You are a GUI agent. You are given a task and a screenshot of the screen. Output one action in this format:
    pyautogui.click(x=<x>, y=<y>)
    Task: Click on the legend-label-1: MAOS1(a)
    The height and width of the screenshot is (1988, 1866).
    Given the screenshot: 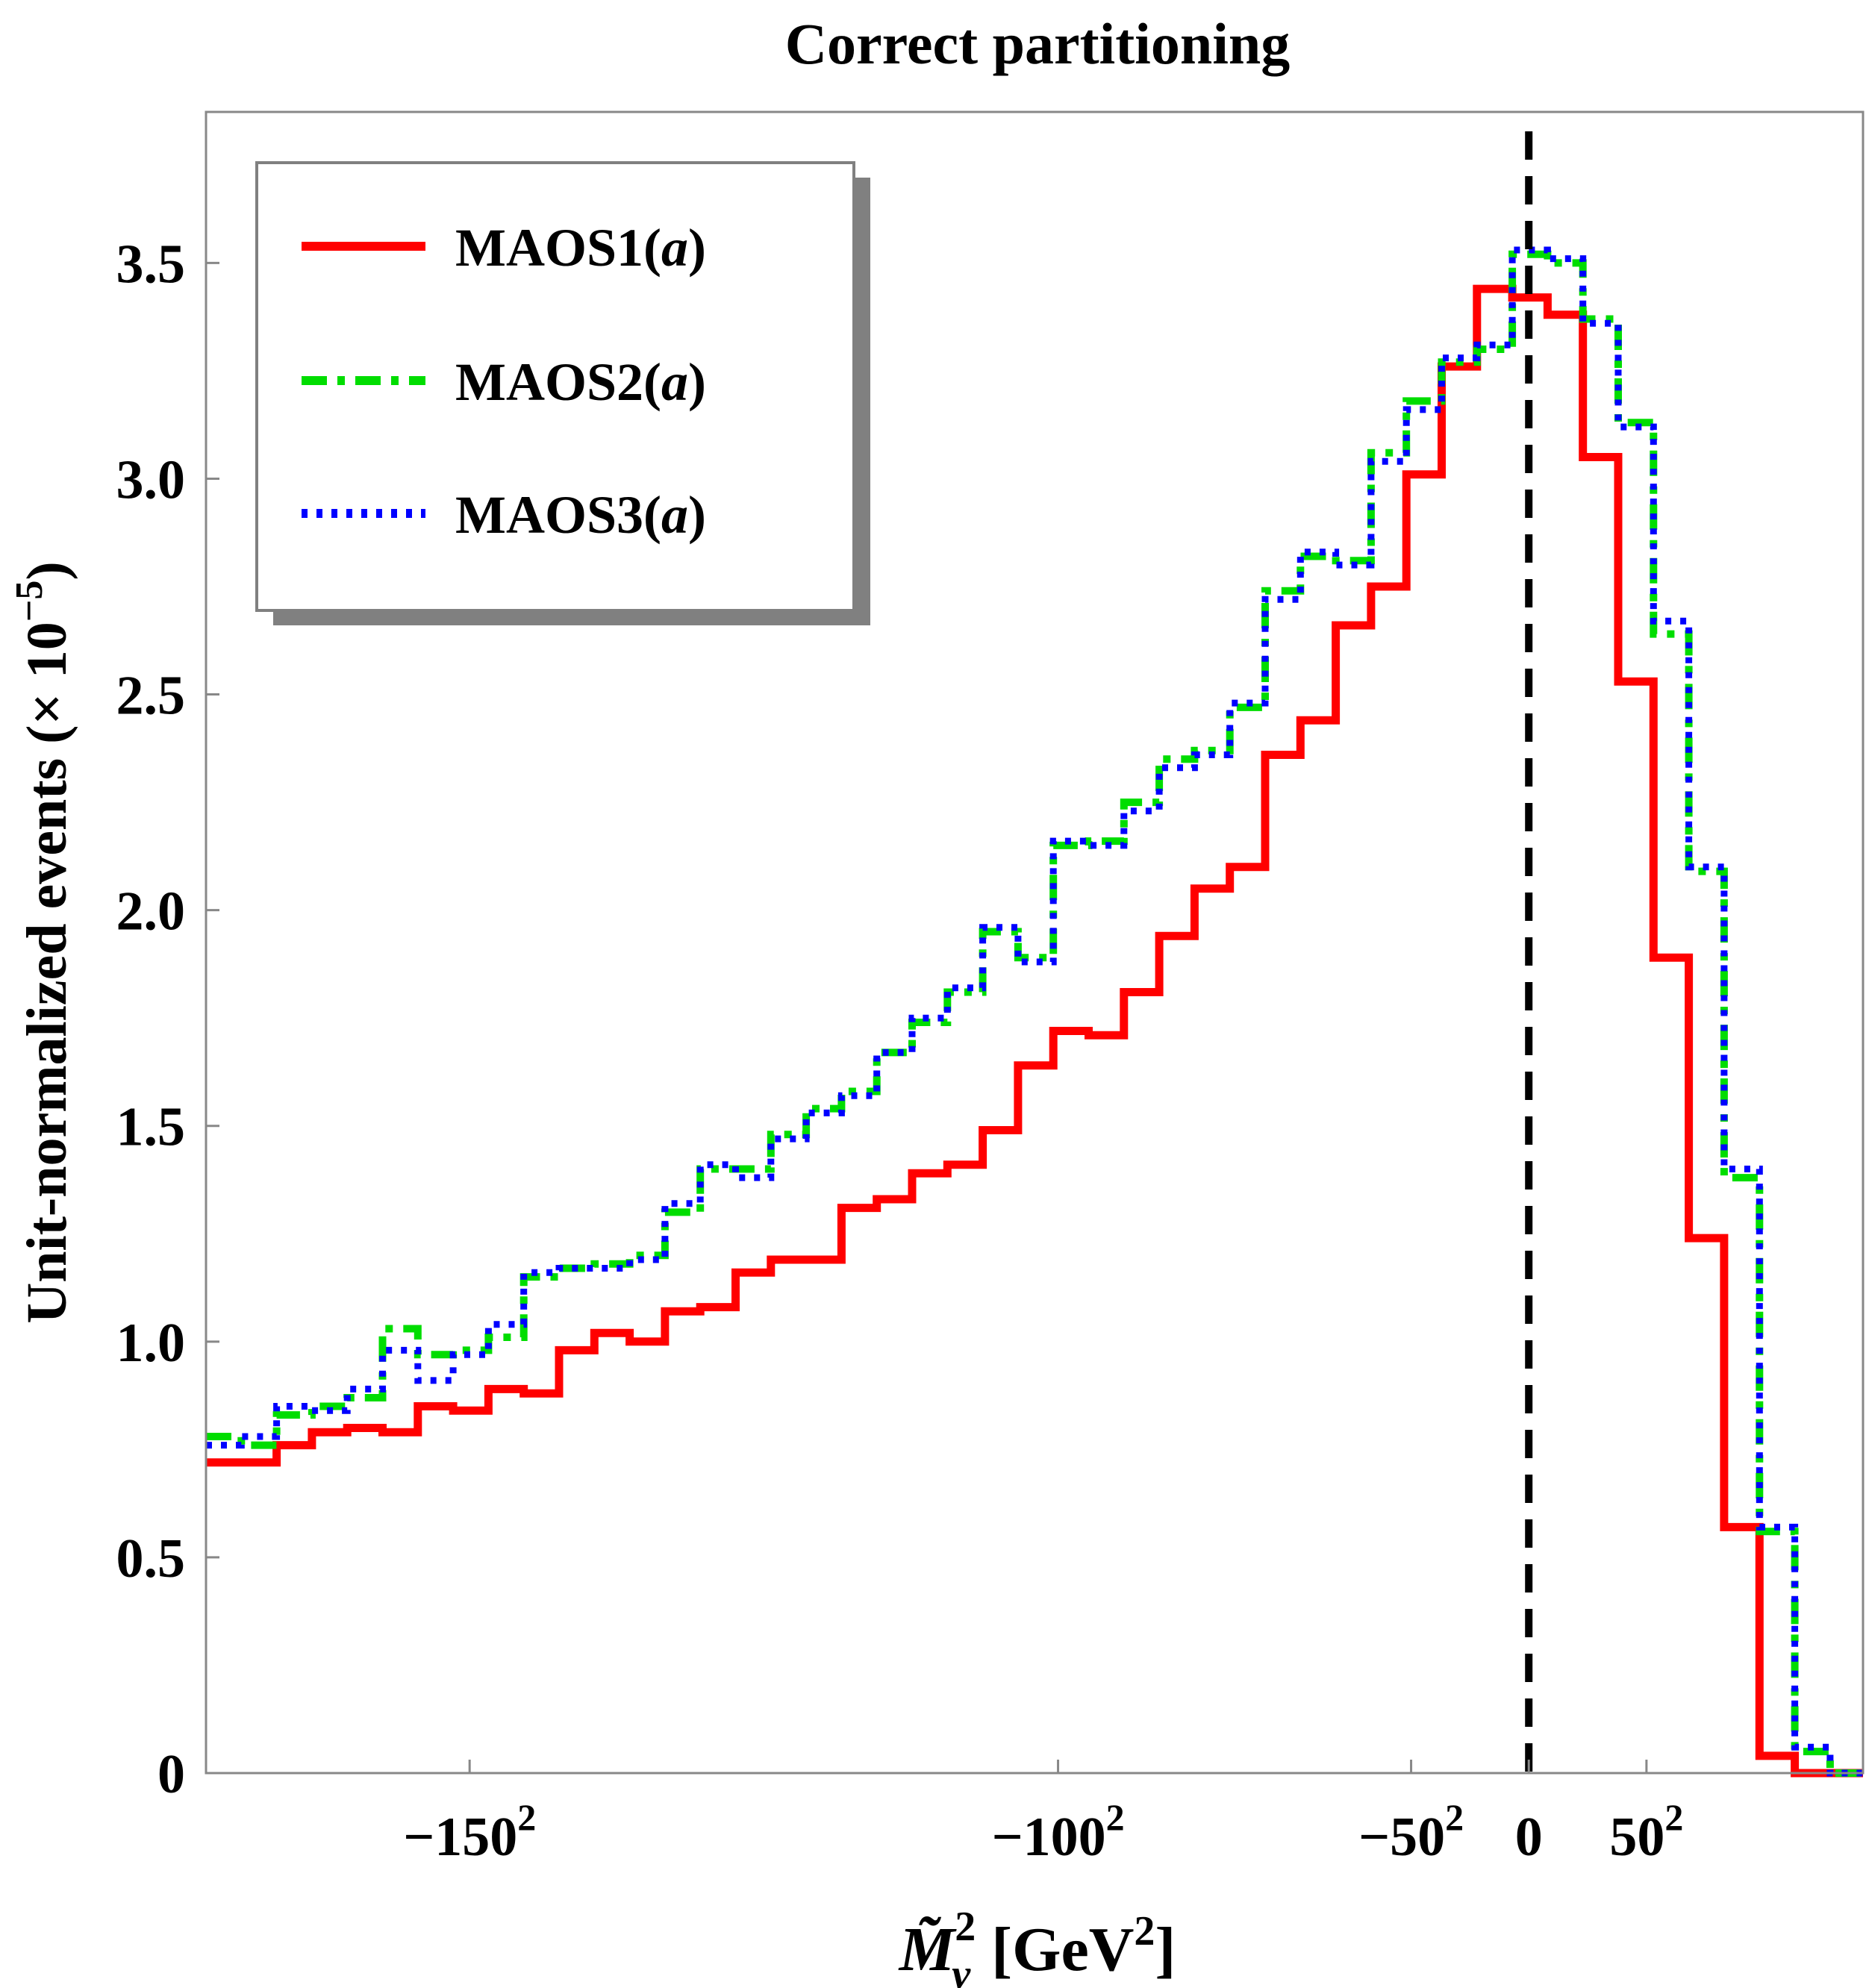 What is the action you would take?
    pyautogui.click(x=580, y=248)
    